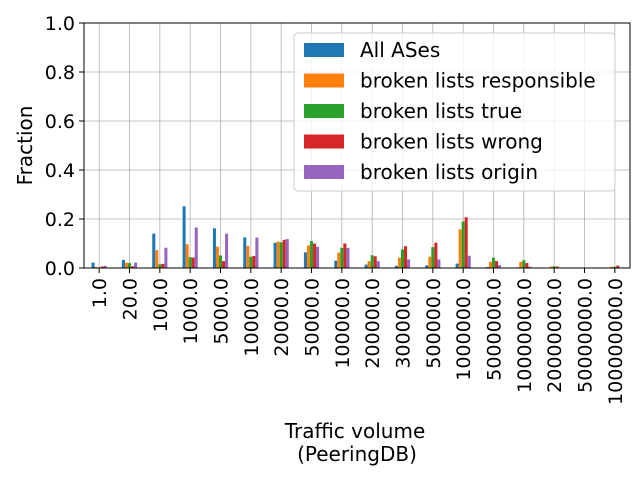 This screenshot has height=480, width=640. Describe the element at coordinates (555, 335) in the screenshot. I see `x-tick-label: 20000000.0` at that location.